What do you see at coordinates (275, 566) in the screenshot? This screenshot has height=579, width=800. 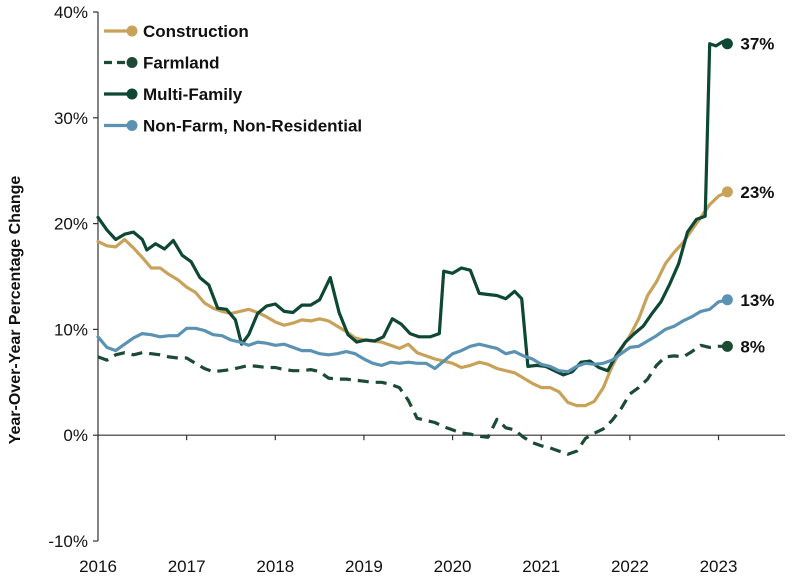 I see `x-tick-label: 2018` at bounding box center [275, 566].